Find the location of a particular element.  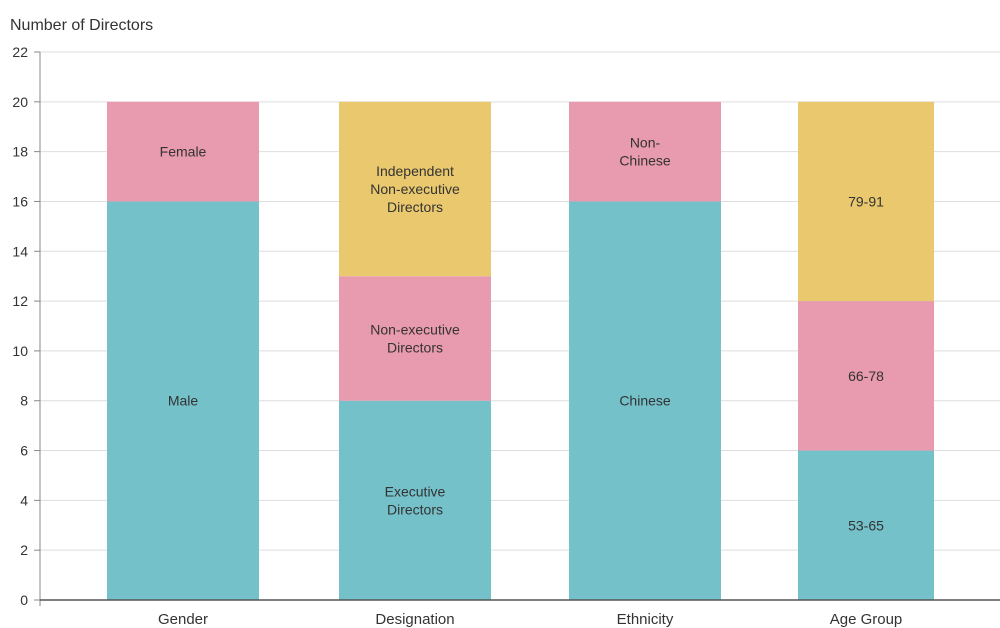

y-tick-label: 18 is located at coordinates (20, 152).